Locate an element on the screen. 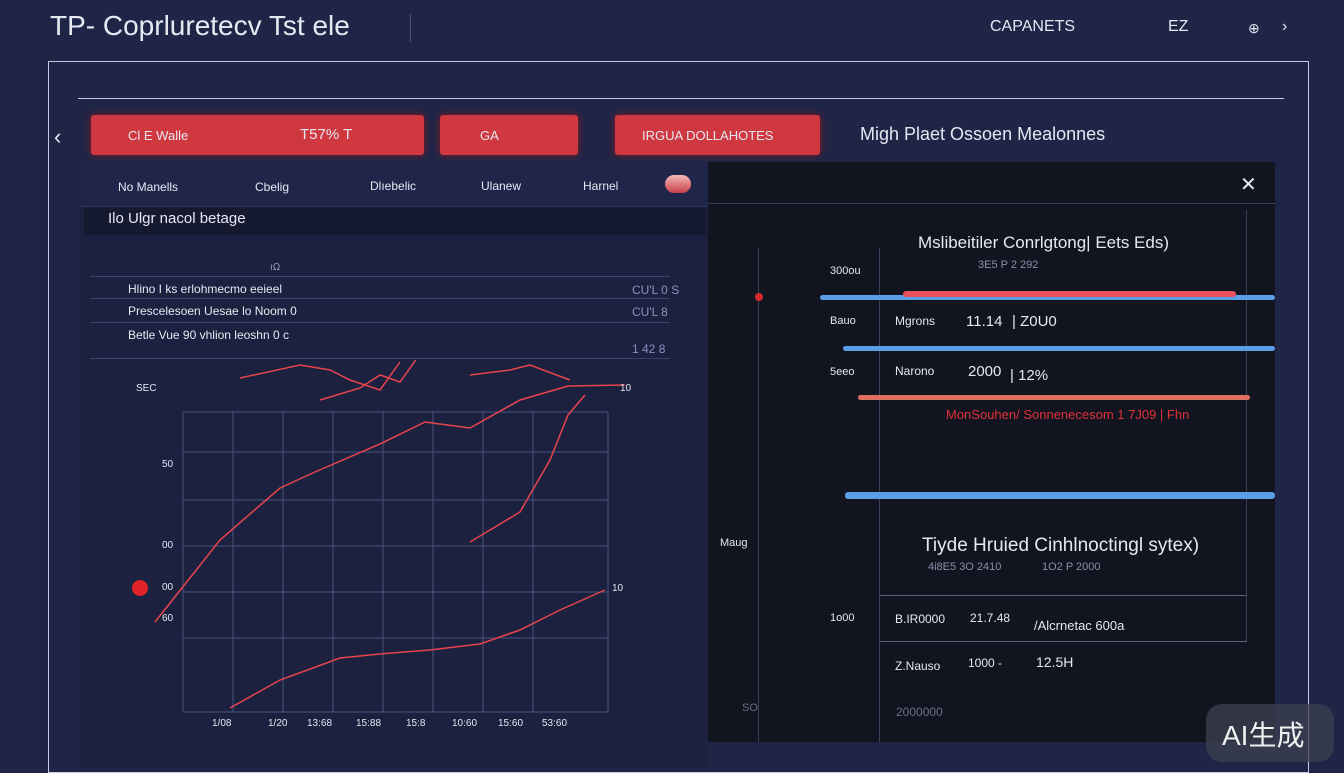 The width and height of the screenshot is (1344, 773). tab: Ulanew is located at coordinates (501, 186).